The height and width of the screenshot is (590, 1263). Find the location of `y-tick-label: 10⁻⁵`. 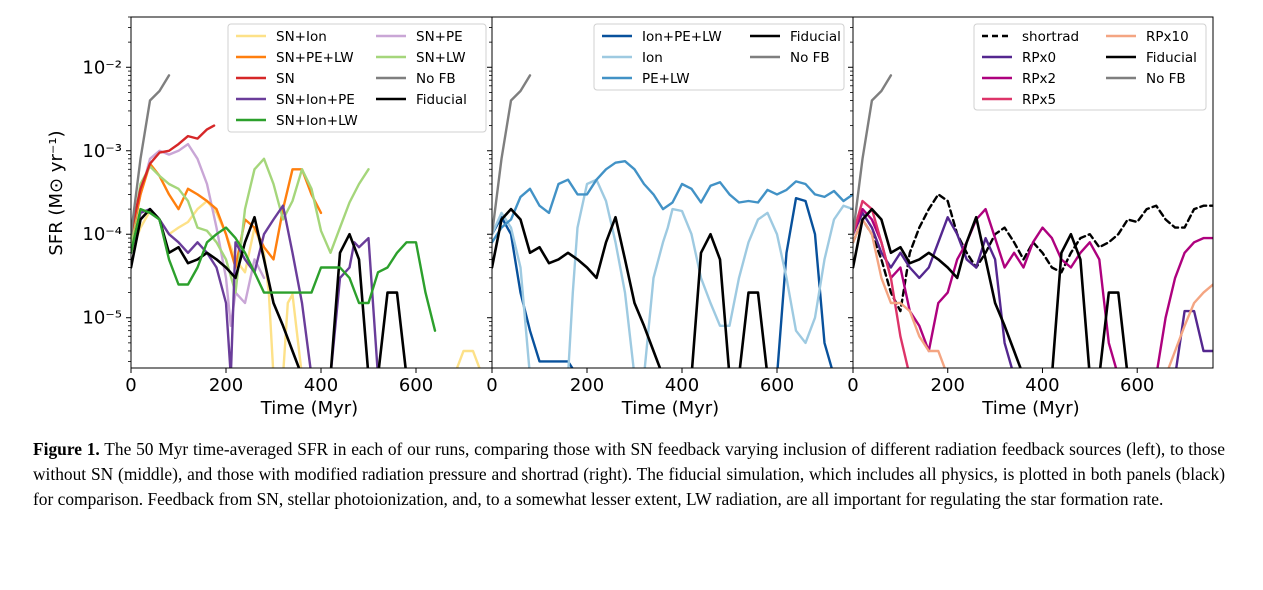

y-tick-label: 10⁻⁵ is located at coordinates (102, 318).